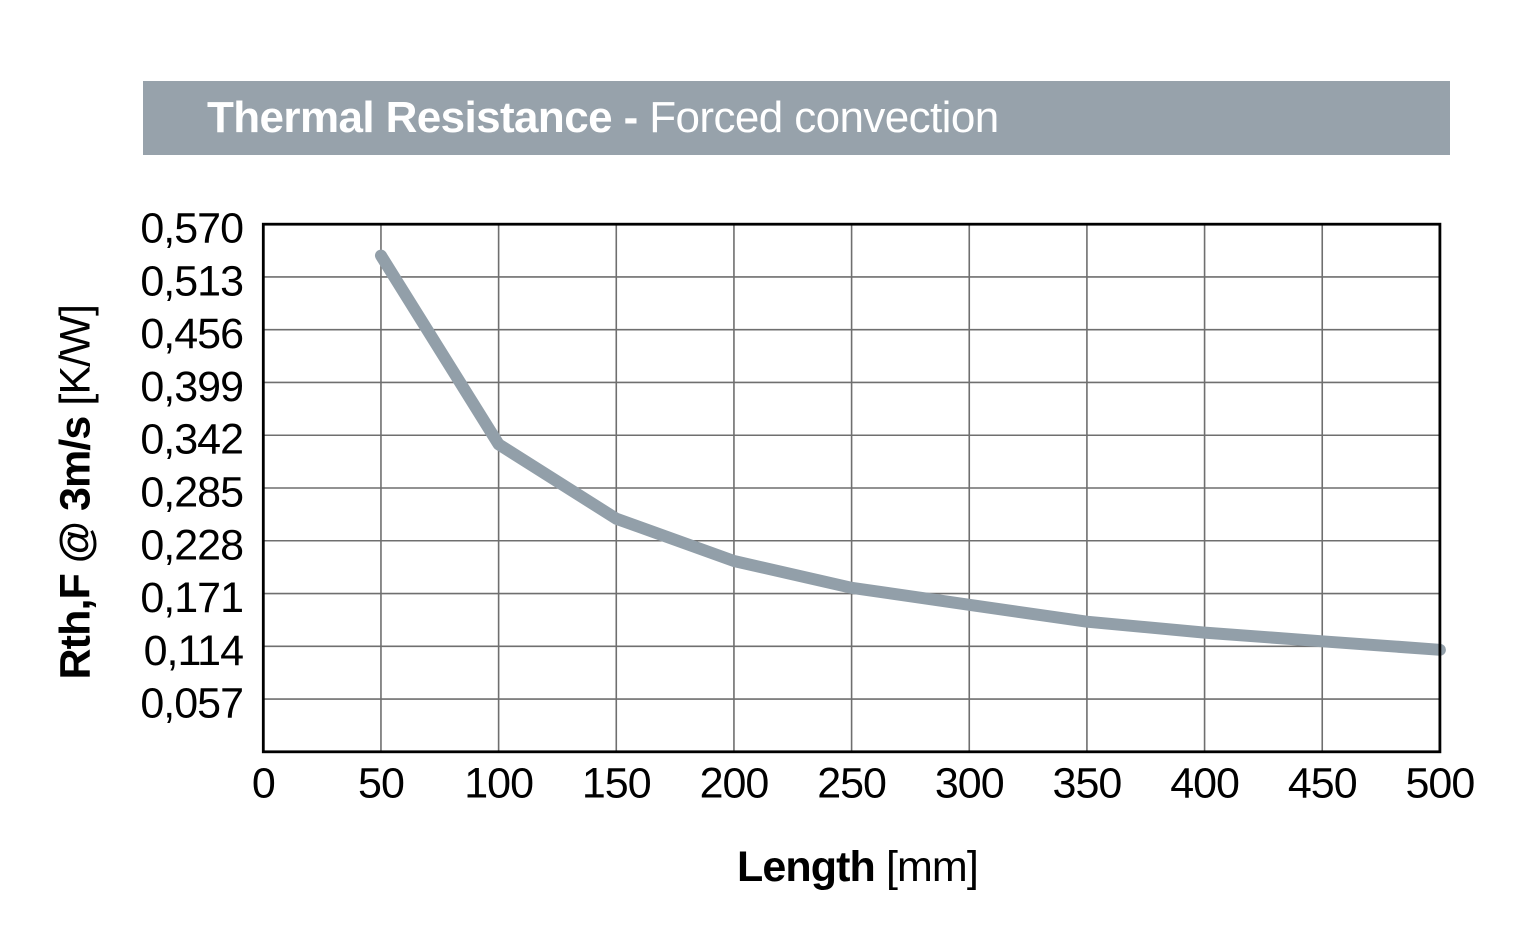  Describe the element at coordinates (193, 651) in the screenshot. I see `svg-text: 0,114` at that location.